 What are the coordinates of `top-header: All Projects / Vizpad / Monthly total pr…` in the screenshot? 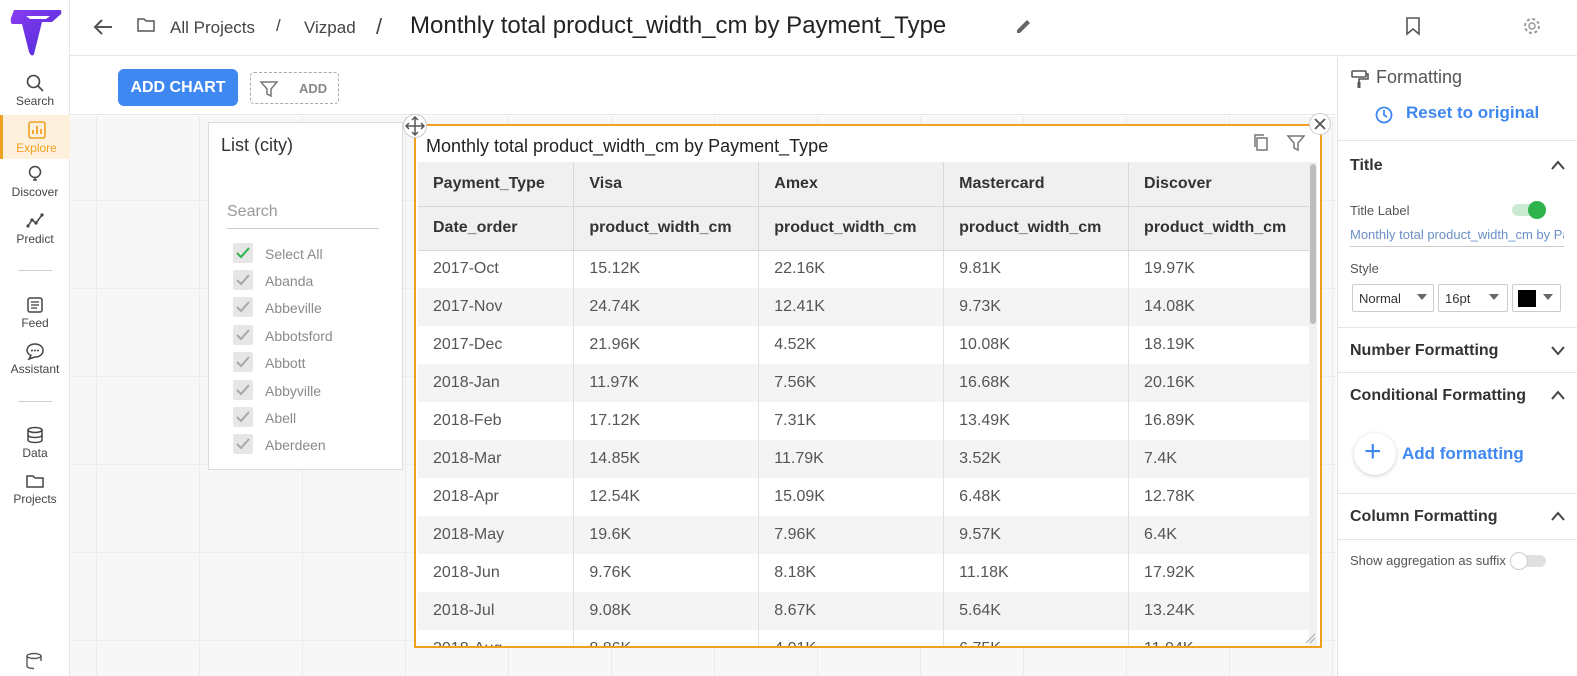 It's located at (823, 28).